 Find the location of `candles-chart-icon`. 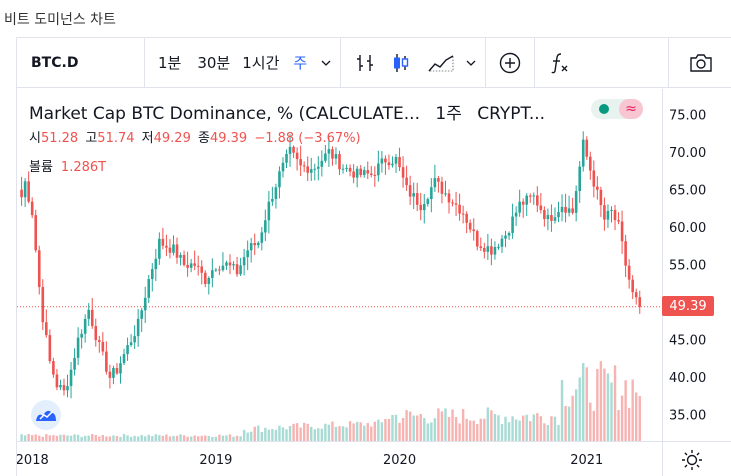

candles-chart-icon is located at coordinates (401, 63).